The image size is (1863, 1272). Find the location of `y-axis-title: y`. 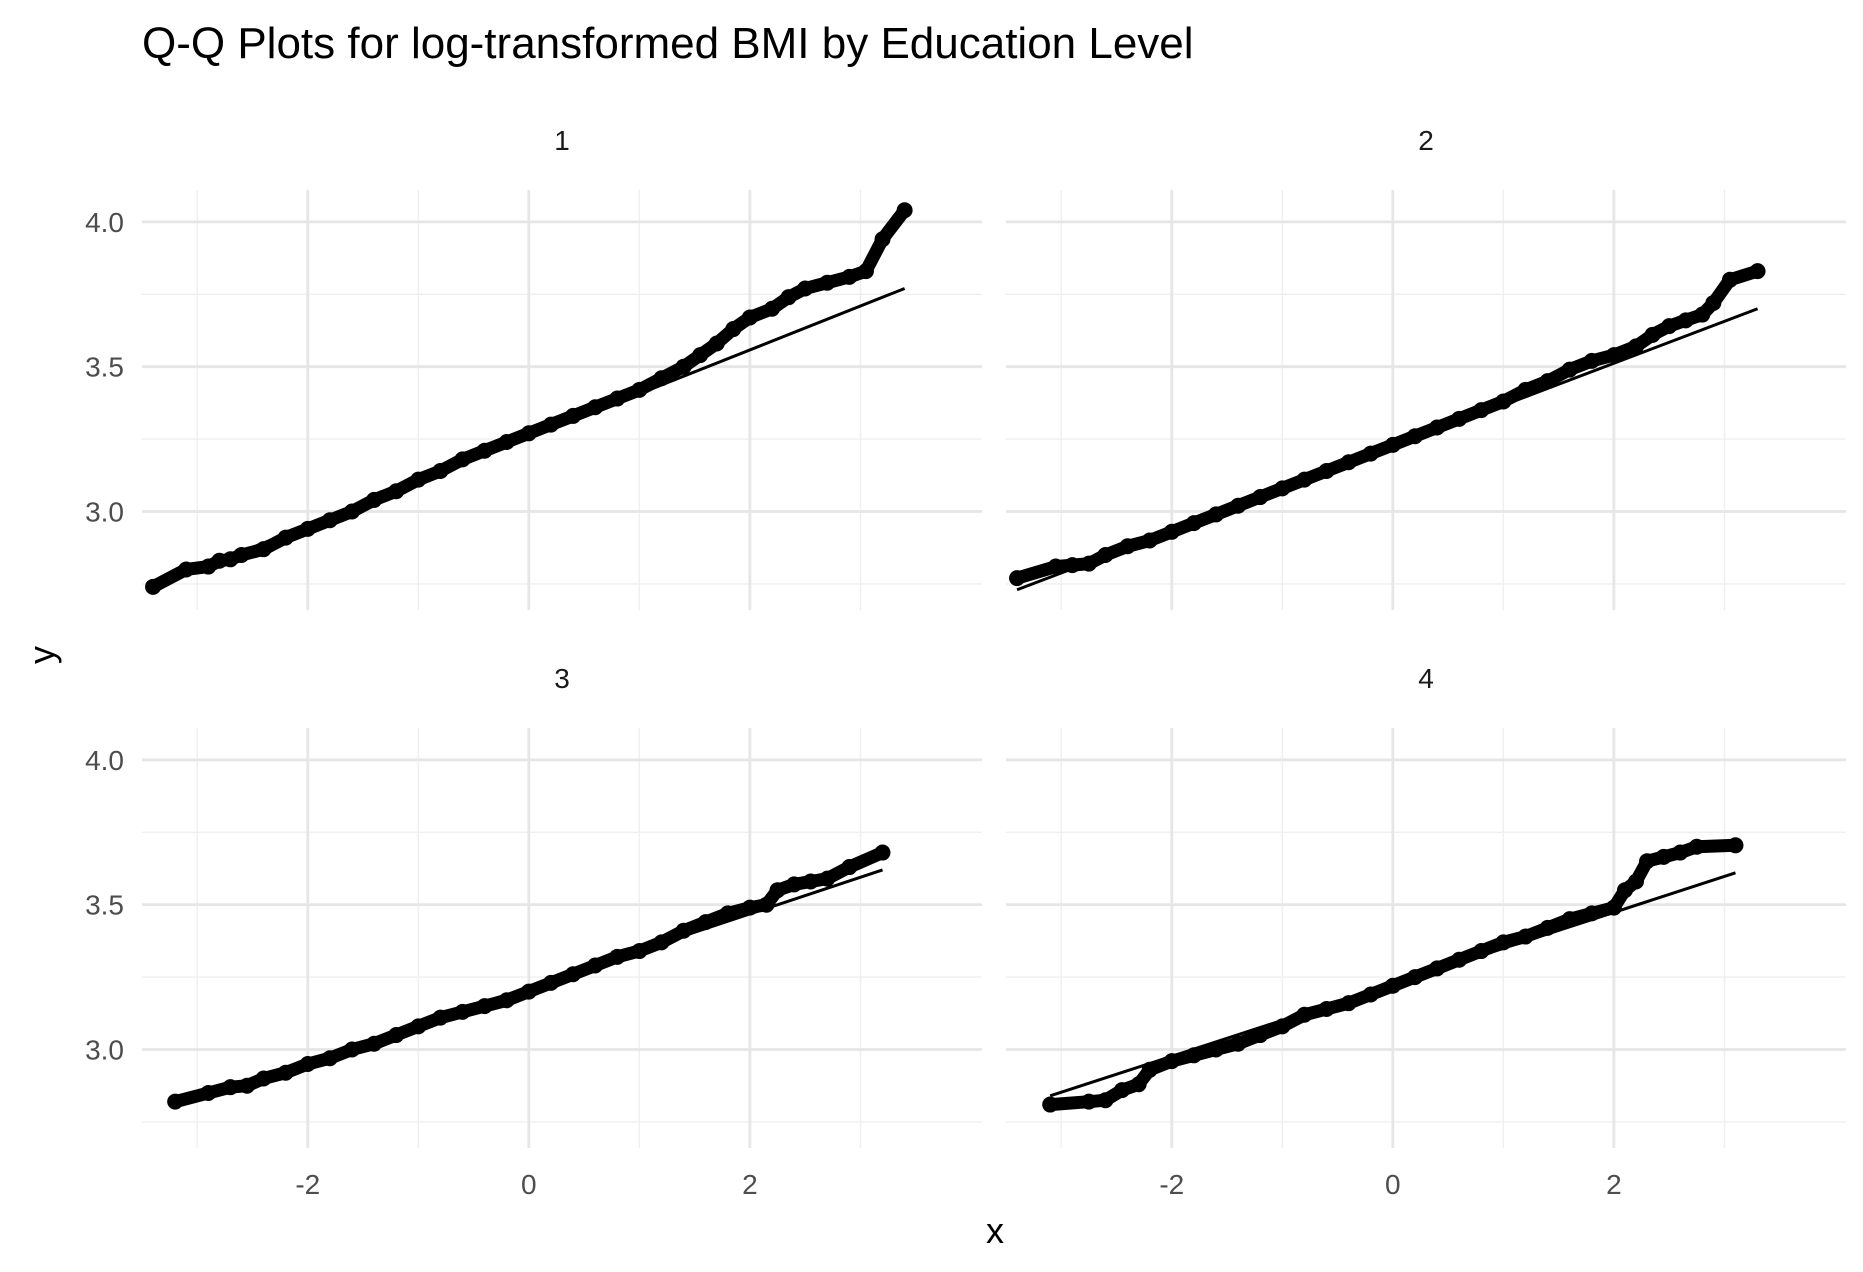

y-axis-title: y is located at coordinates (41, 655).